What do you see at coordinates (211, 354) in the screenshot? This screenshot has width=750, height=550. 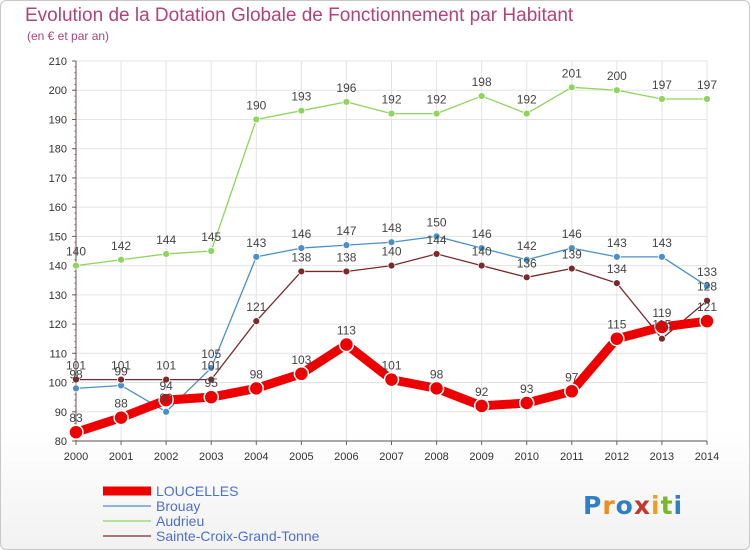 I see `data-label-brouay: 105` at bounding box center [211, 354].